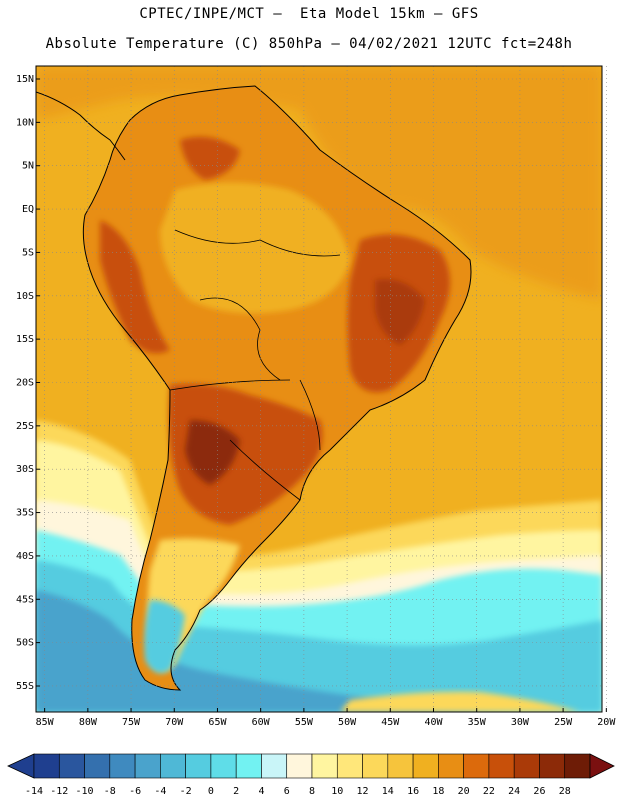 The height and width of the screenshot is (800, 618). I want to click on colorbar-arrow-right, so click(602, 766).